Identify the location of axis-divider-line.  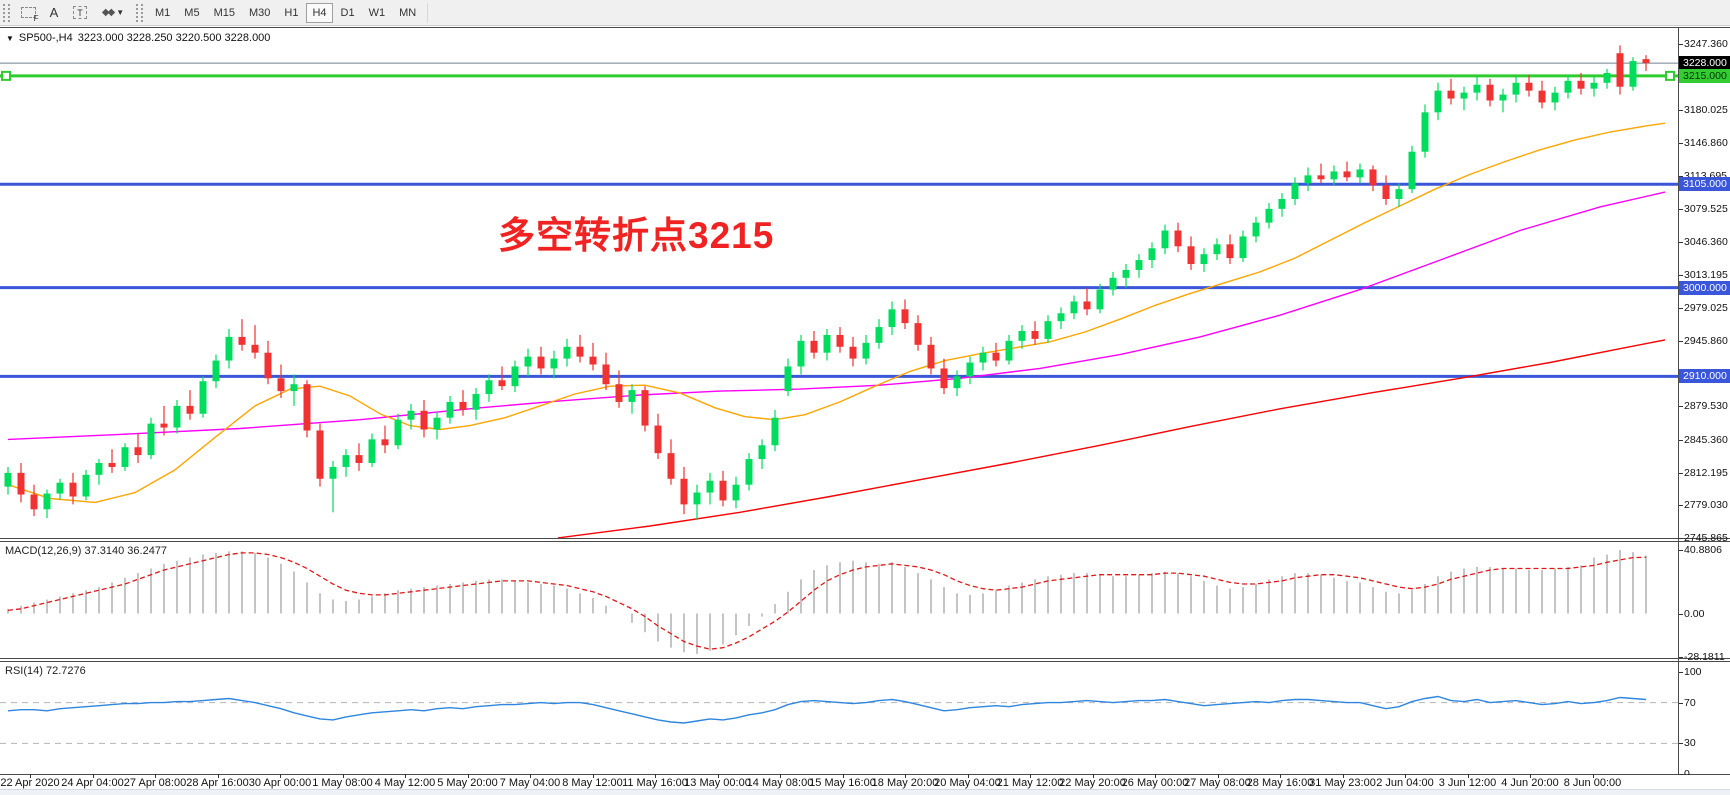
(1678, 401).